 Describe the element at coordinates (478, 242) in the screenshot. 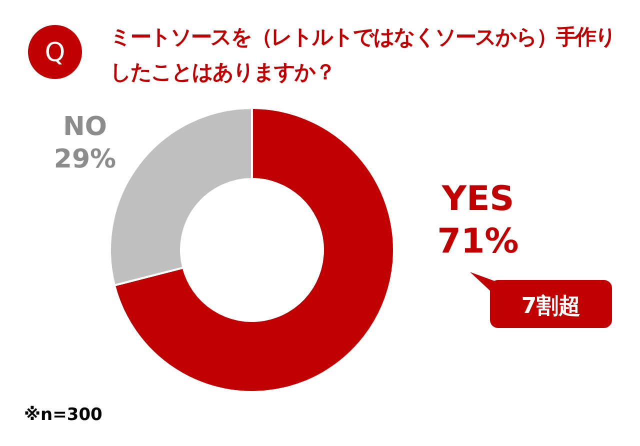

I see `data-label: 71%` at that location.